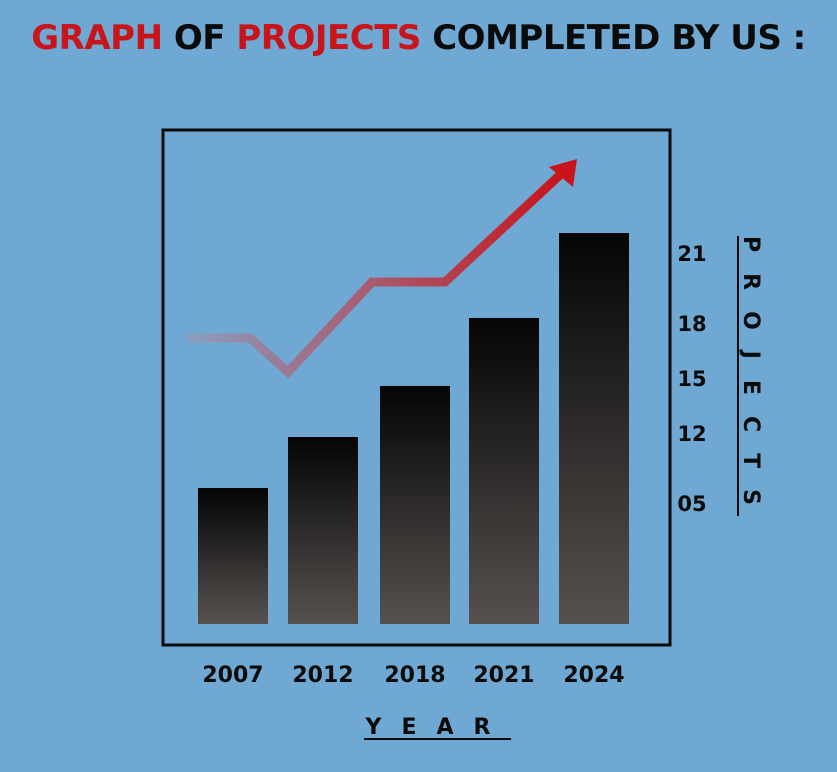 This screenshot has height=772, width=837. I want to click on chart-title: GRAPH OF PROJECTS COMPLETED BY US :, so click(418, 38).